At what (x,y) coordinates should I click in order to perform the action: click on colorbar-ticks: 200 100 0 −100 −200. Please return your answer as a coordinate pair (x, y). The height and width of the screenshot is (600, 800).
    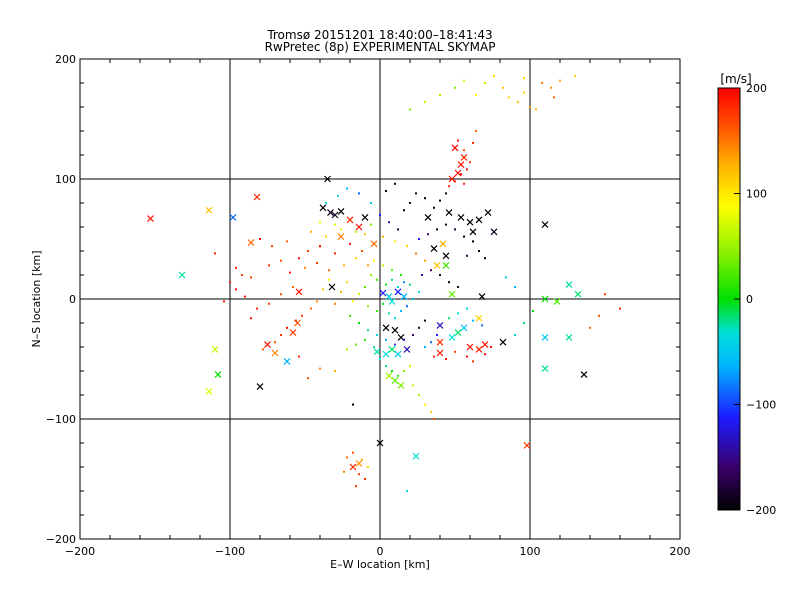
    Looking at the image, I should click on (755, 299).